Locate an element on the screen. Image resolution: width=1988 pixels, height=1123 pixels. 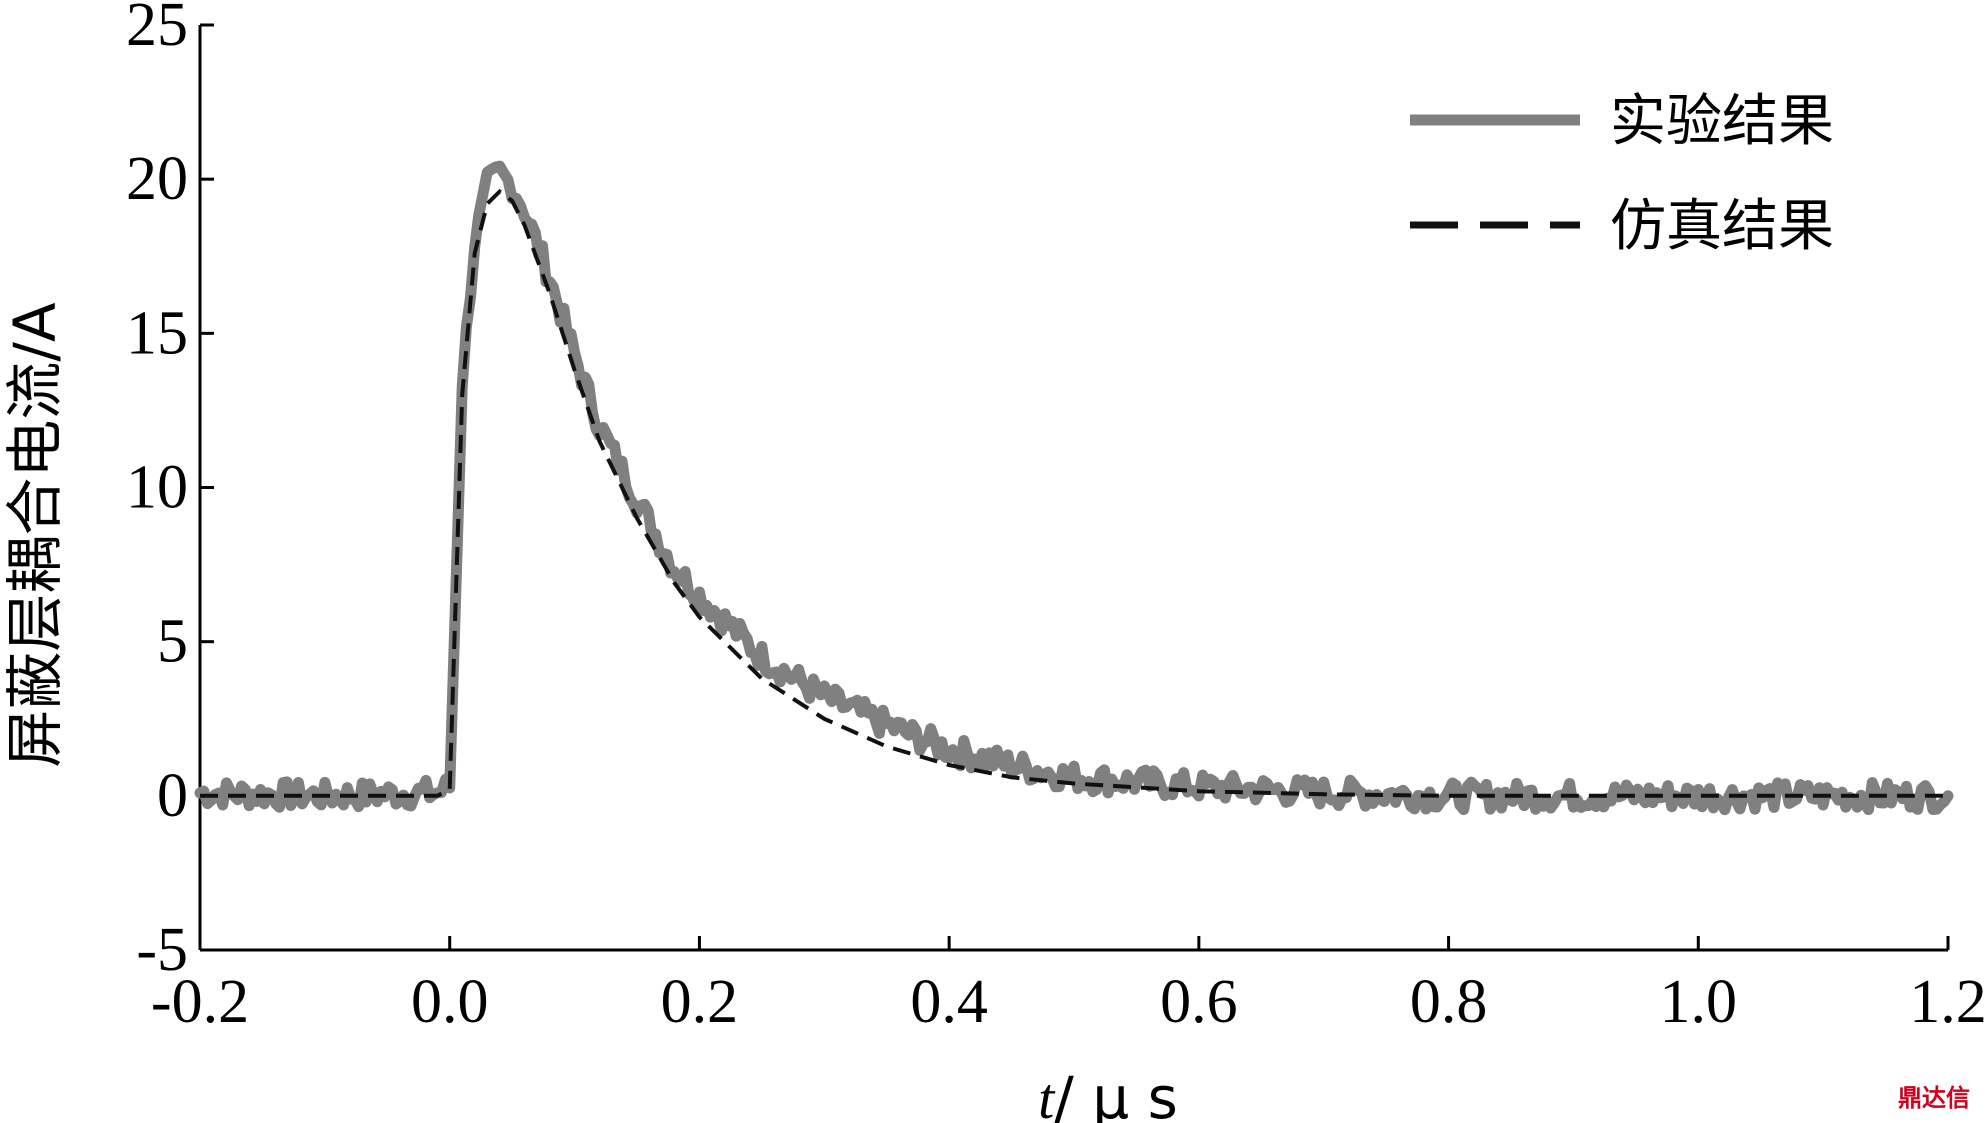
x-tick-label: 0.6 is located at coordinates (1199, 1002).